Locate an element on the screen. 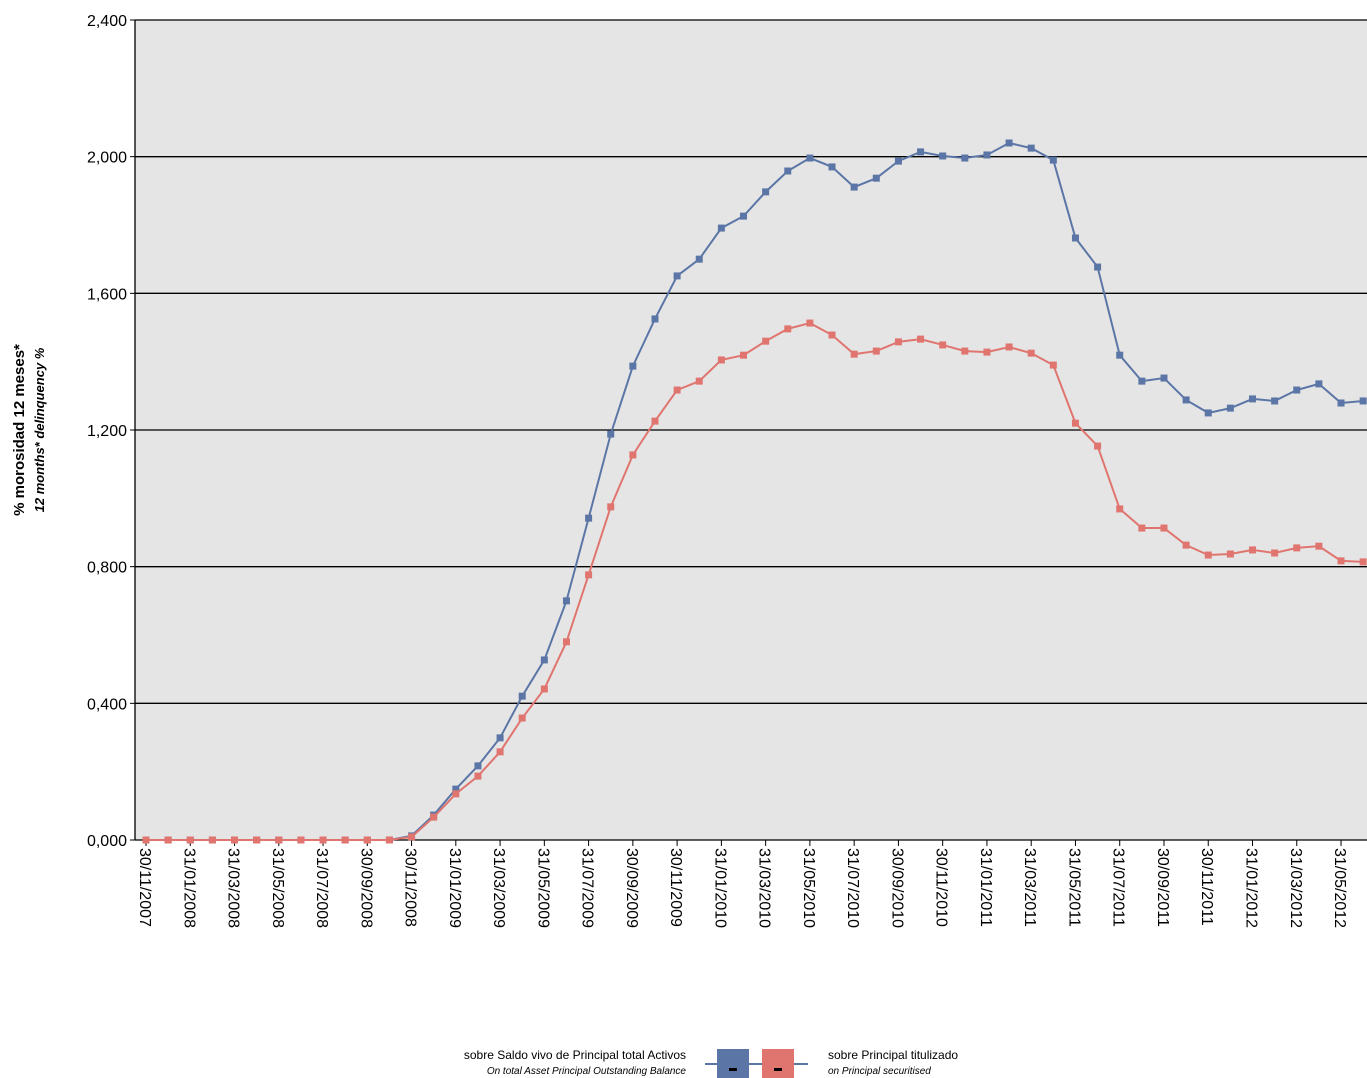  y-axis-title: % morosidad 12 meses* is located at coordinates (19, 430).